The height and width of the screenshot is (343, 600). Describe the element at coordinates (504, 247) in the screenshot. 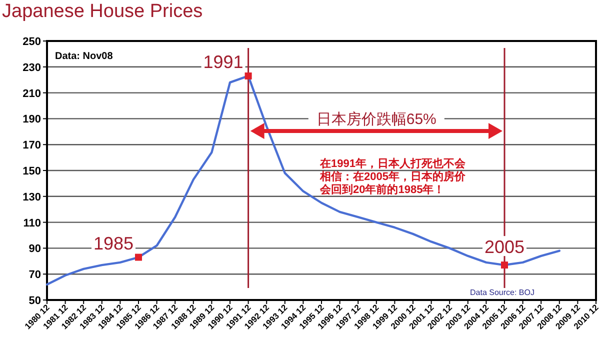

I see `annotation: 2005` at that location.